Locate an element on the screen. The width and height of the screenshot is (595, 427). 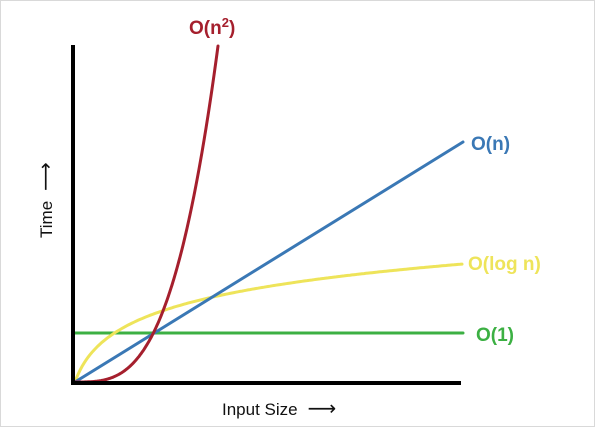
series-label-o1: O(1) is located at coordinates (495, 335).